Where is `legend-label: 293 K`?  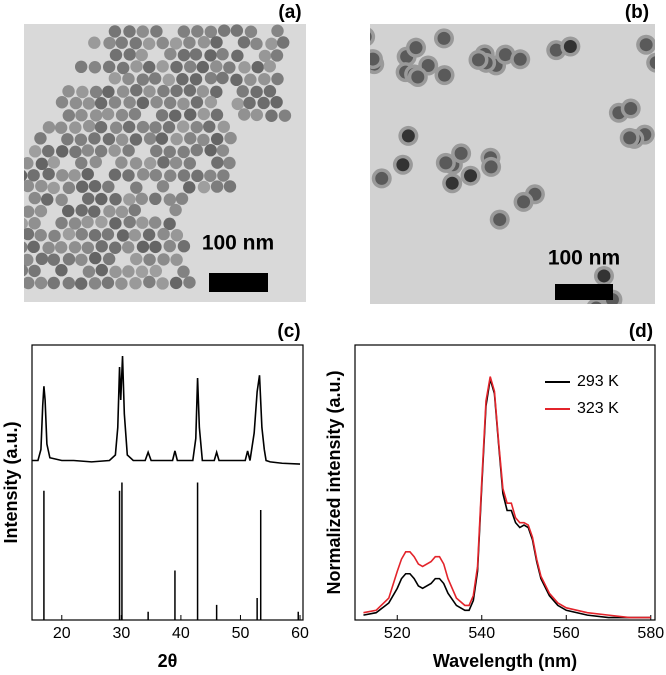
legend-label: 293 K is located at coordinates (598, 381).